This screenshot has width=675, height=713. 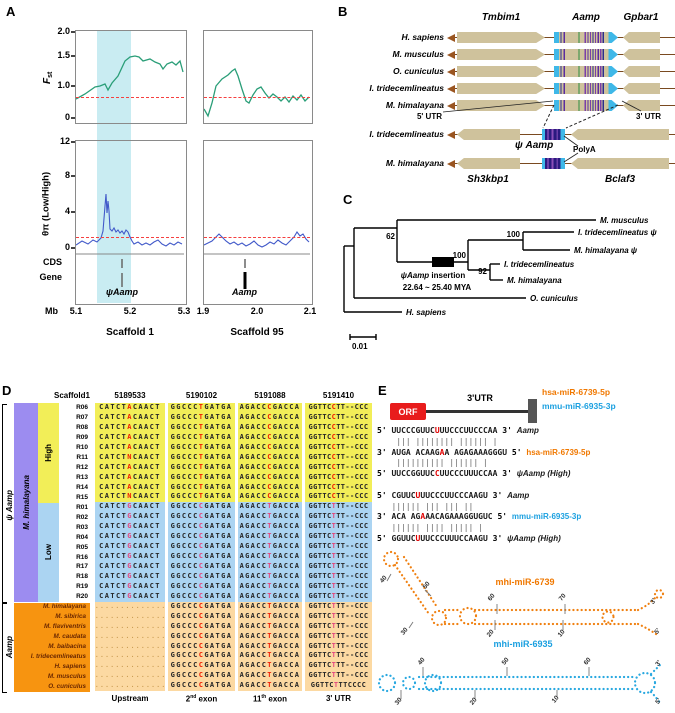 I want to click on region-label: 3' UTR, so click(x=338, y=699).